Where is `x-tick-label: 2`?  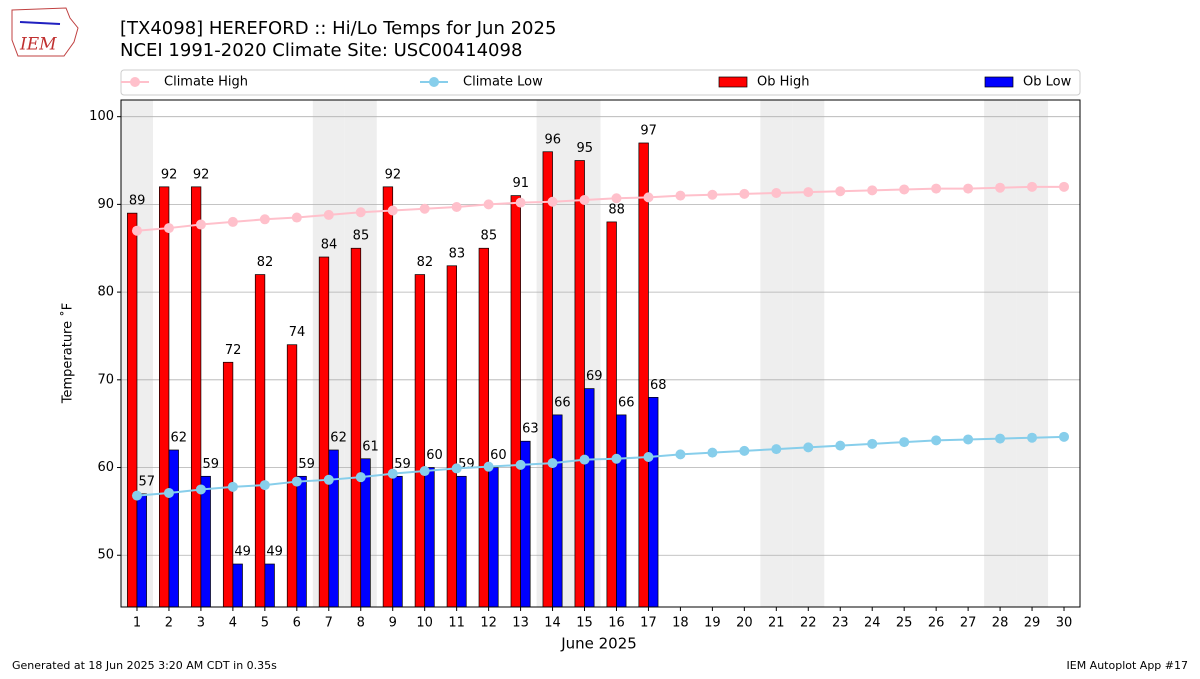
x-tick-label: 2 is located at coordinates (169, 623).